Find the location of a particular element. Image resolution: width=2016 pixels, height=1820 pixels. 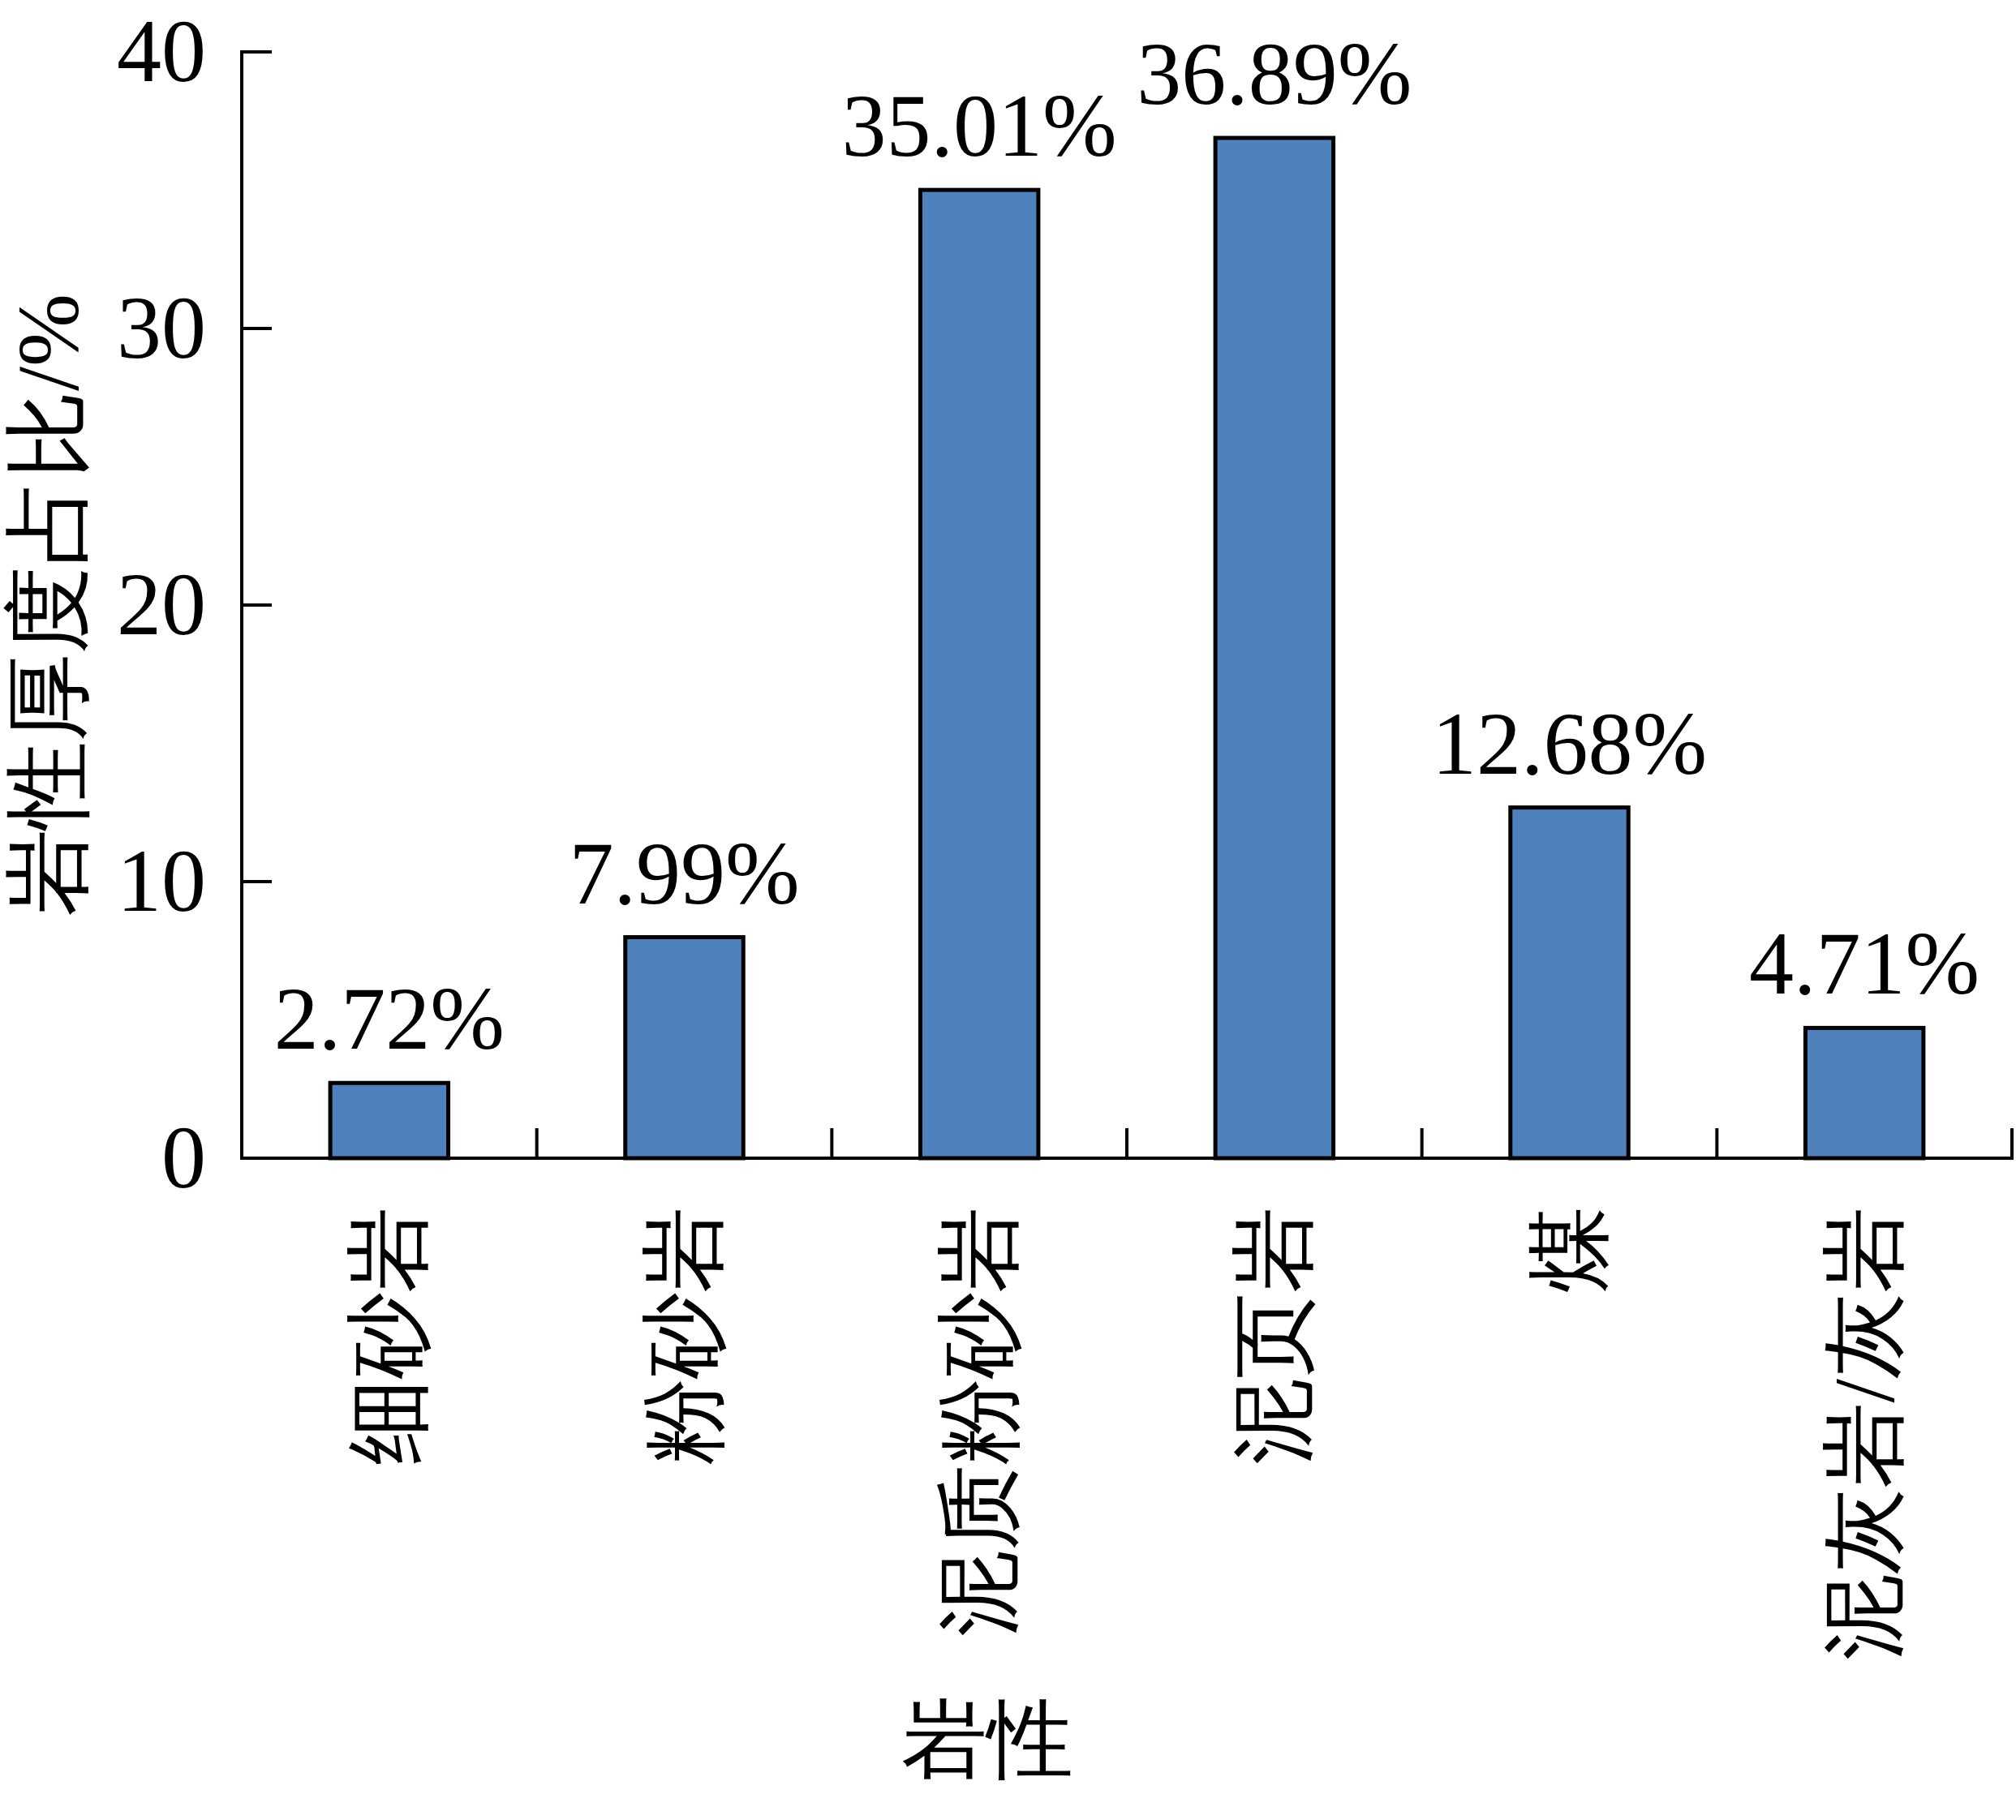

y-tick-label: 40 is located at coordinates (161, 51).